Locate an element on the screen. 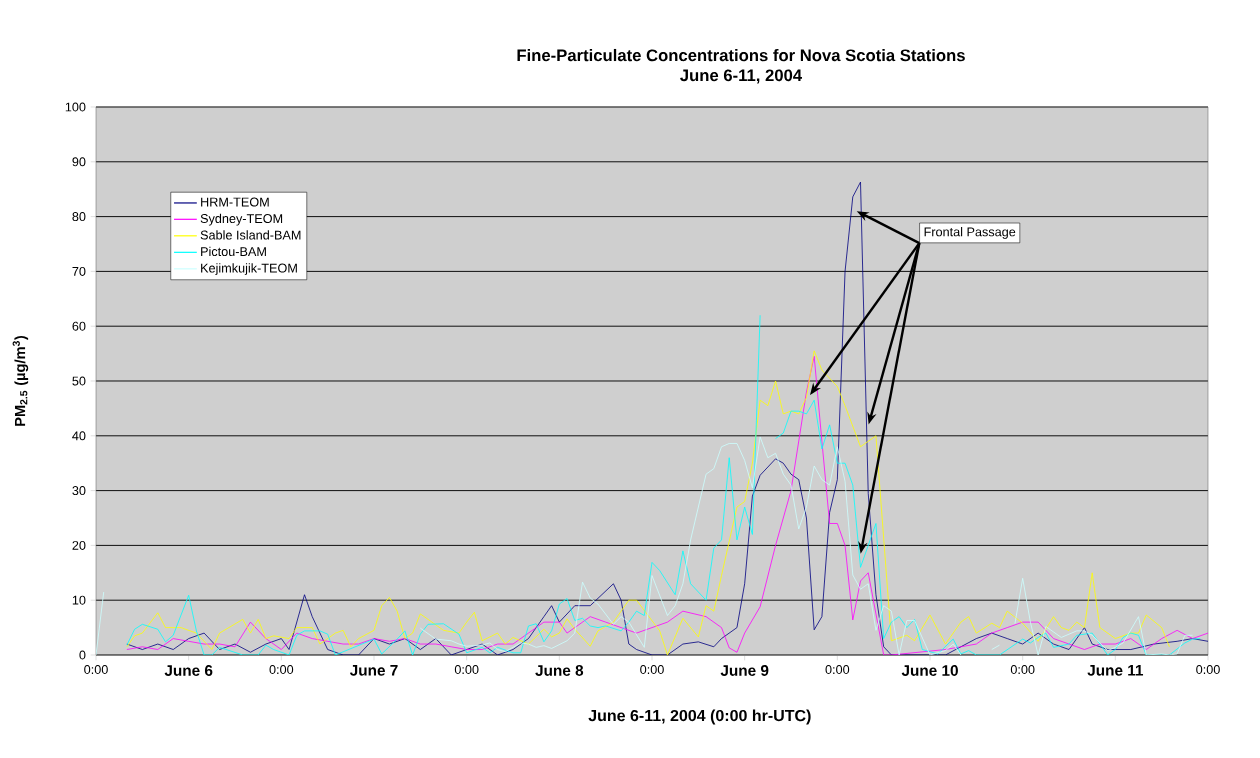 Image resolution: width=1260 pixels, height=758 pixels. y-tick-label: 0 is located at coordinates (82, 655).